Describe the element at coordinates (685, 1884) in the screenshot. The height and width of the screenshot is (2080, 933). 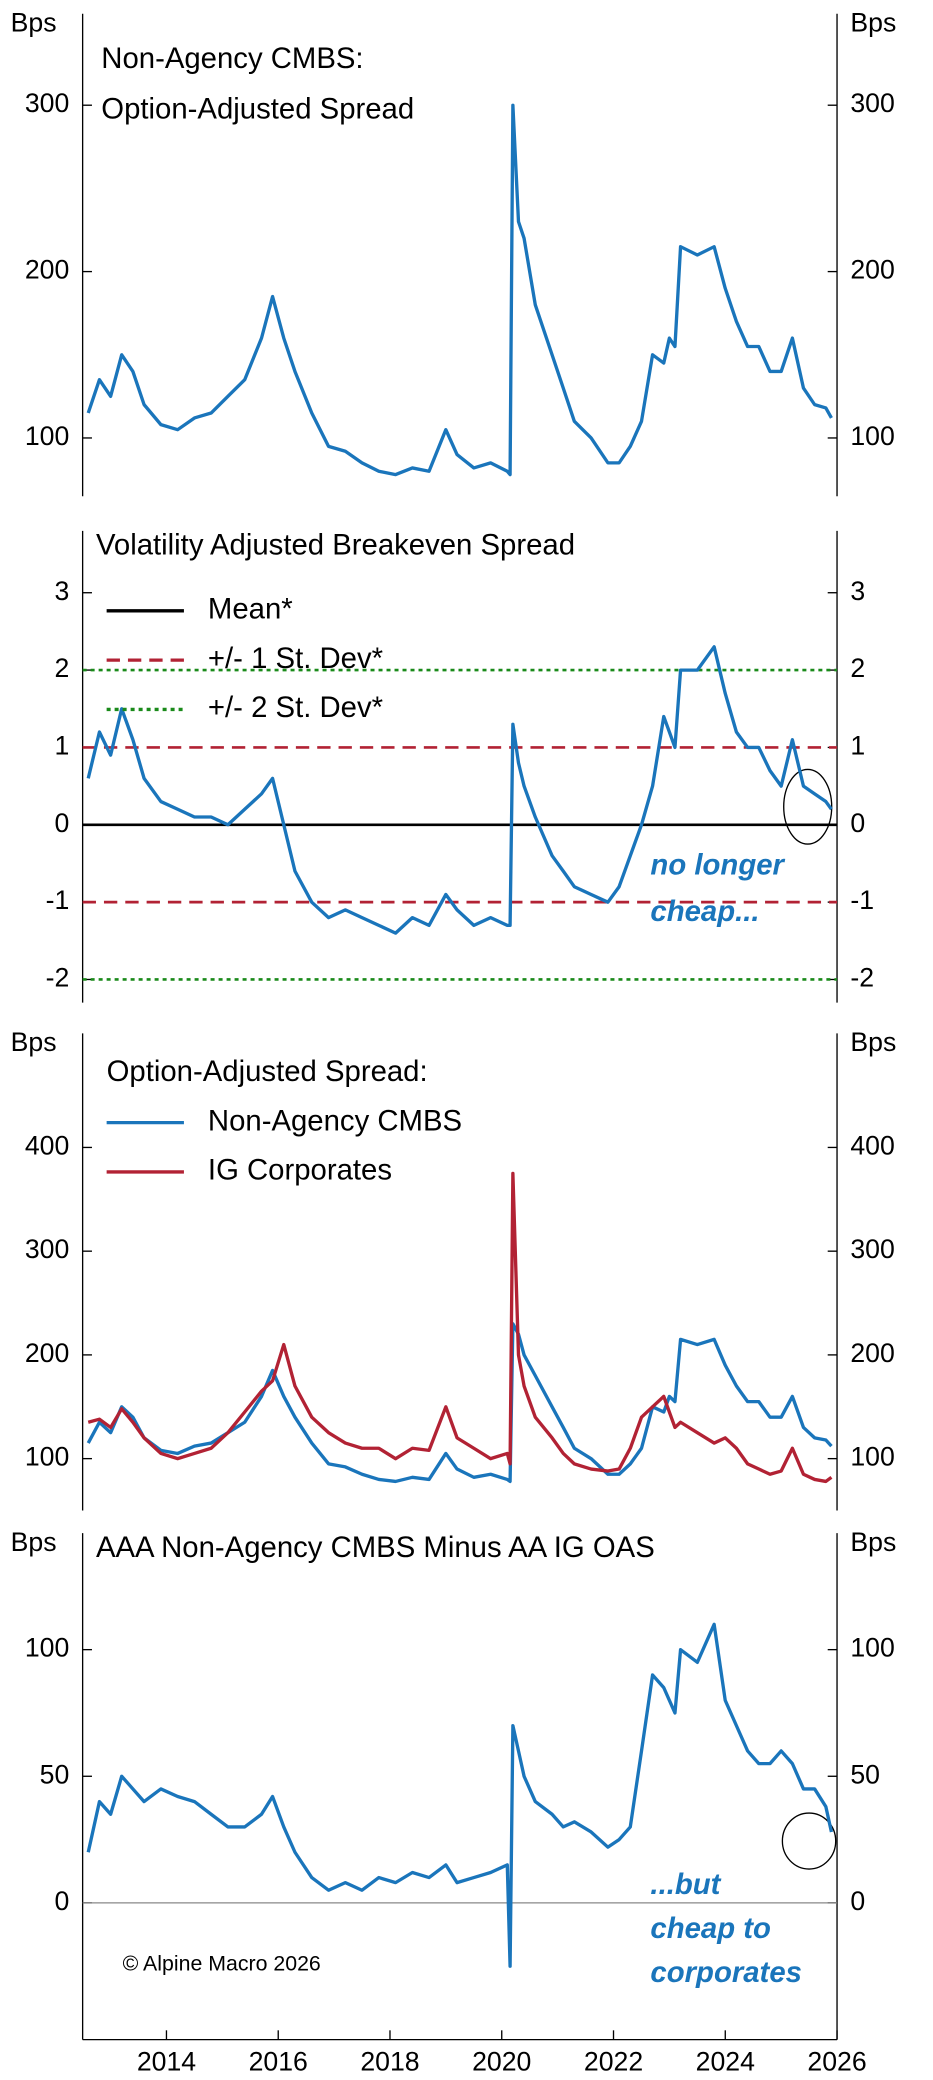
I see `annotation: ...but` at that location.